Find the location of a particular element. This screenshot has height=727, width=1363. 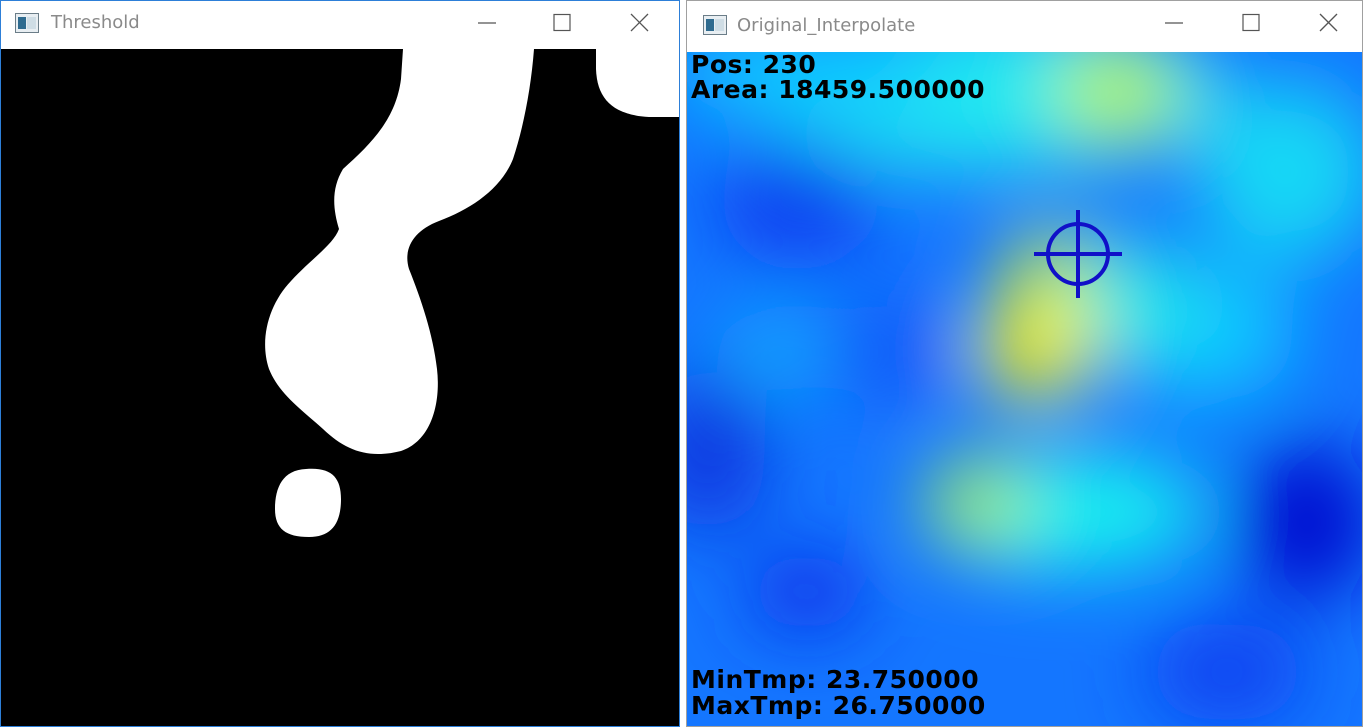

threshold-titlebar: Threshold is located at coordinates (340, 25).